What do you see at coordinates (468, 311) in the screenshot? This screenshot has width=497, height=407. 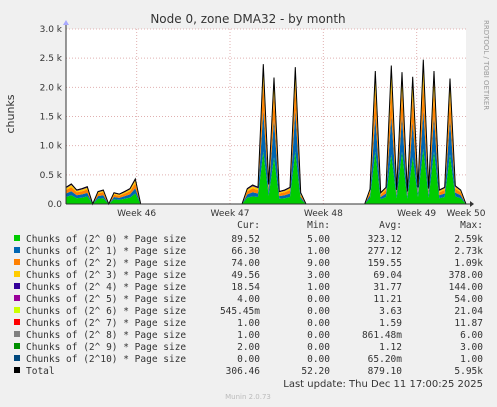 I see `legend-max: 21.04` at bounding box center [468, 311].